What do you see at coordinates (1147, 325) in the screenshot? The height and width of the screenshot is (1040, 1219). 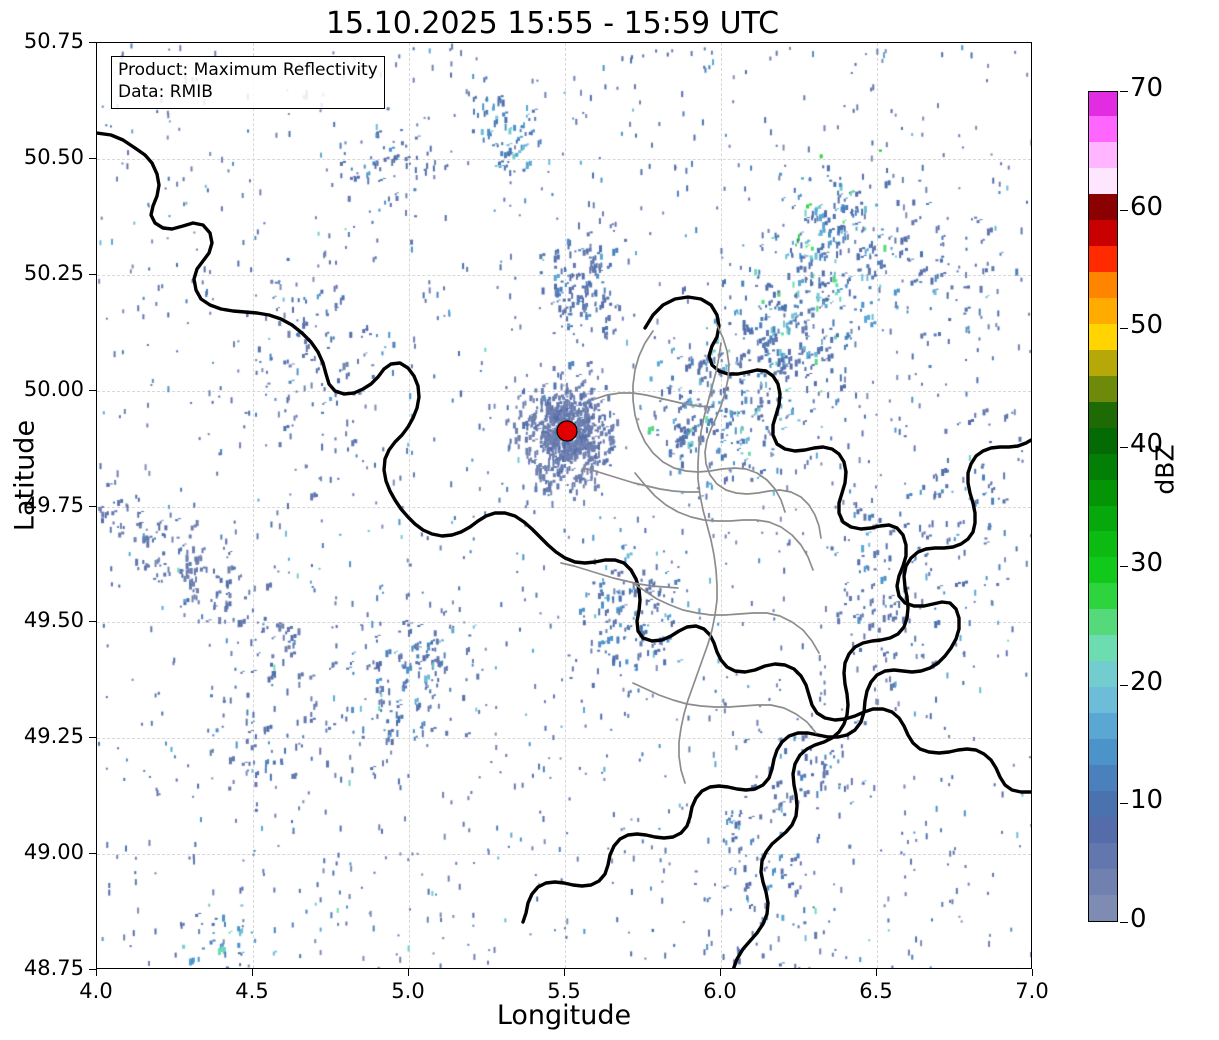 I see `colorbar-tick-label: 50` at bounding box center [1147, 325].